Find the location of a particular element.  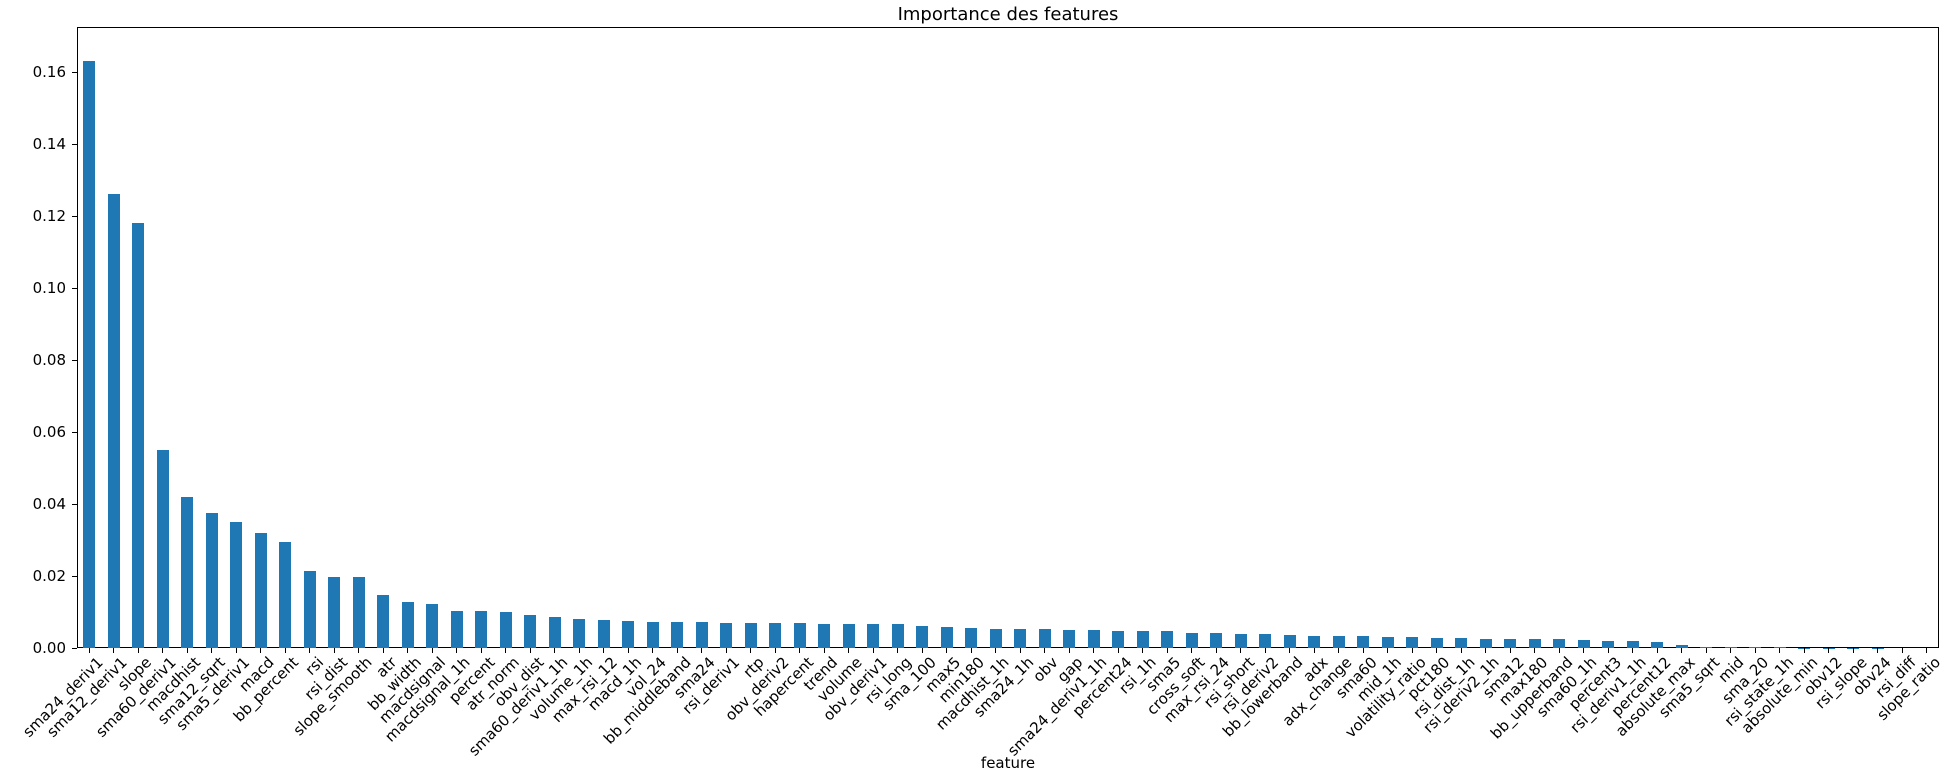

chart-title: Importance des features is located at coordinates (1008, 14).